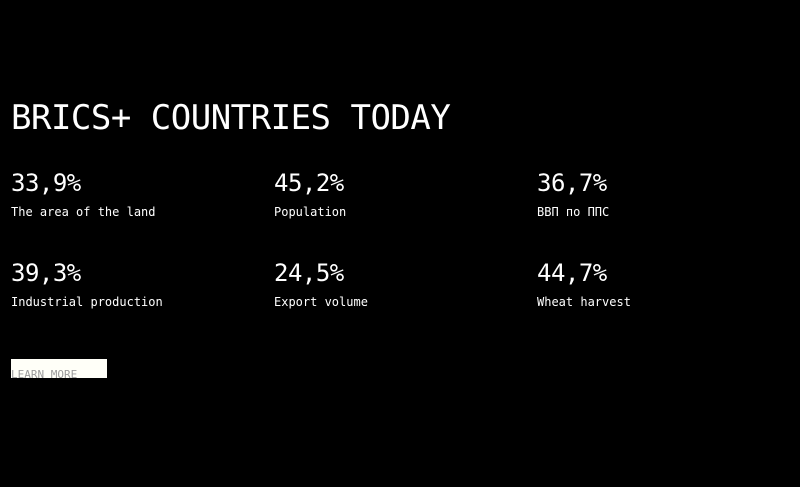  I want to click on learn-more-button: LEARN MORE, so click(59, 368).